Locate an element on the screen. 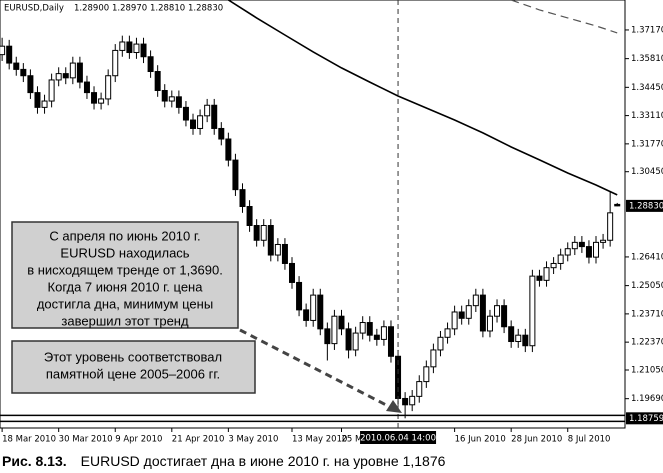  y-tick-label: 1.21050 is located at coordinates (647, 370).